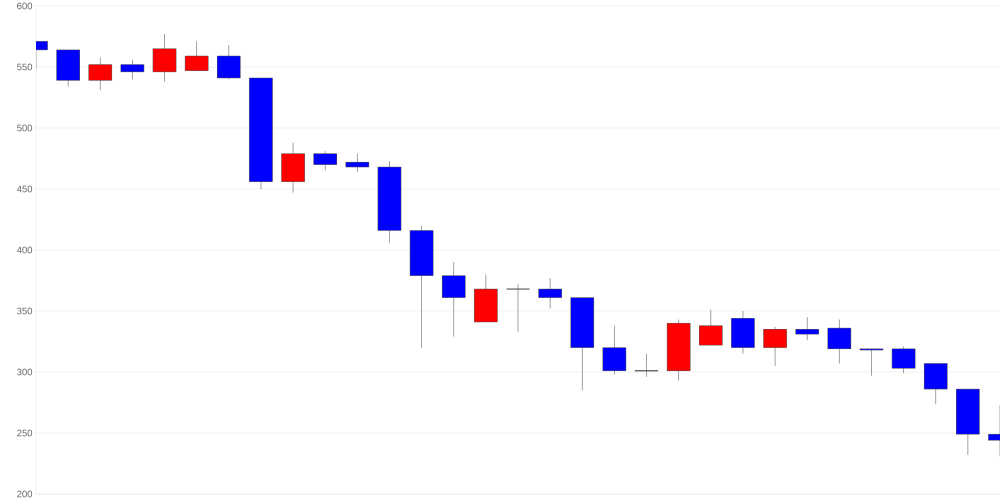 Image resolution: width=1000 pixels, height=500 pixels. I want to click on y-tick-label: 550, so click(24, 67).